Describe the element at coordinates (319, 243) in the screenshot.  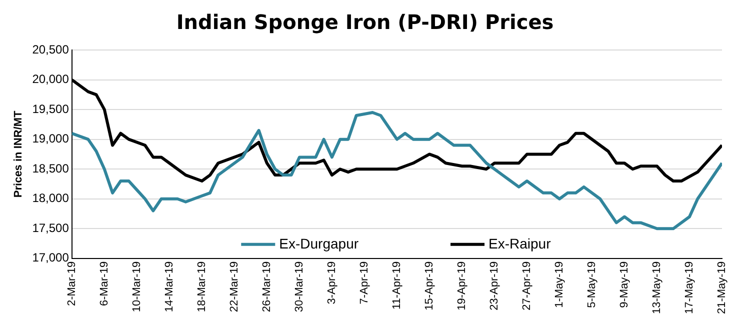
I see `legend-label: Ex-Durgapur` at that location.